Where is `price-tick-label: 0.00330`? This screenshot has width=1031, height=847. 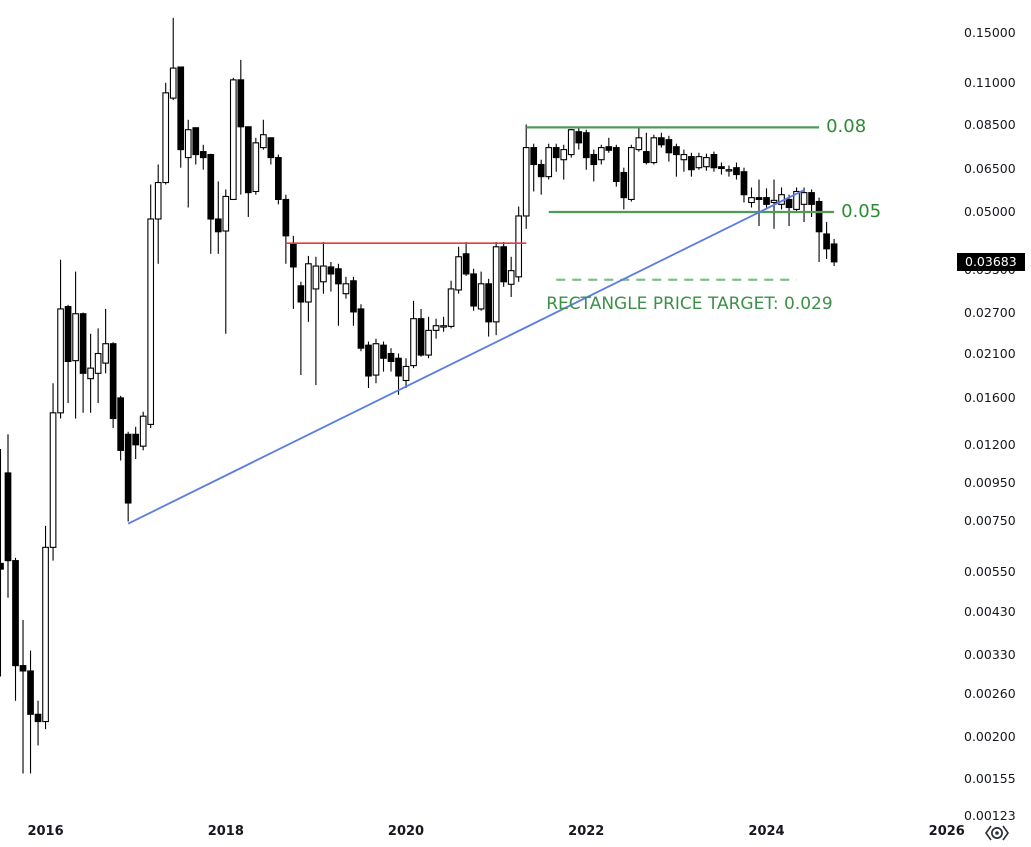
price-tick-label: 0.00330 is located at coordinates (990, 655).